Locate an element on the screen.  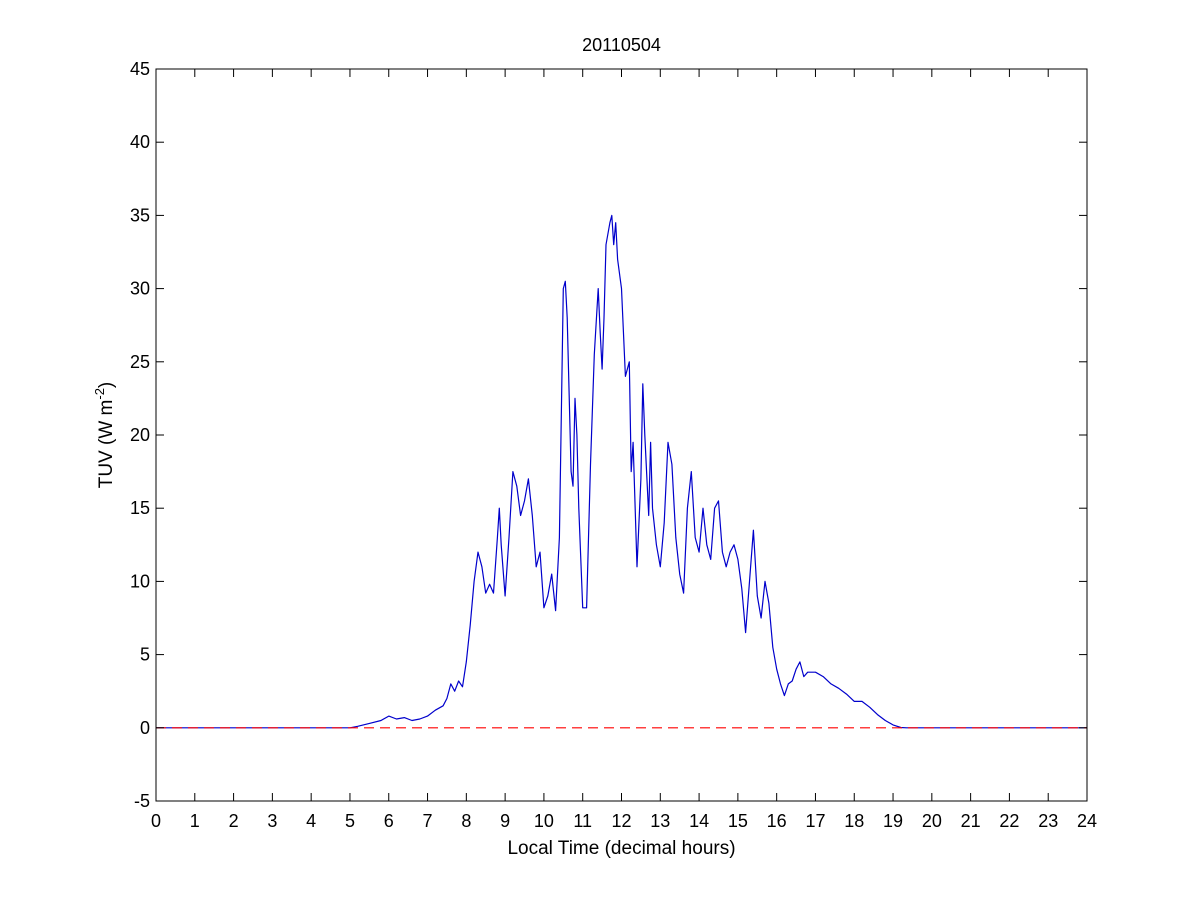
chart-title: 20110504 is located at coordinates (621, 45).